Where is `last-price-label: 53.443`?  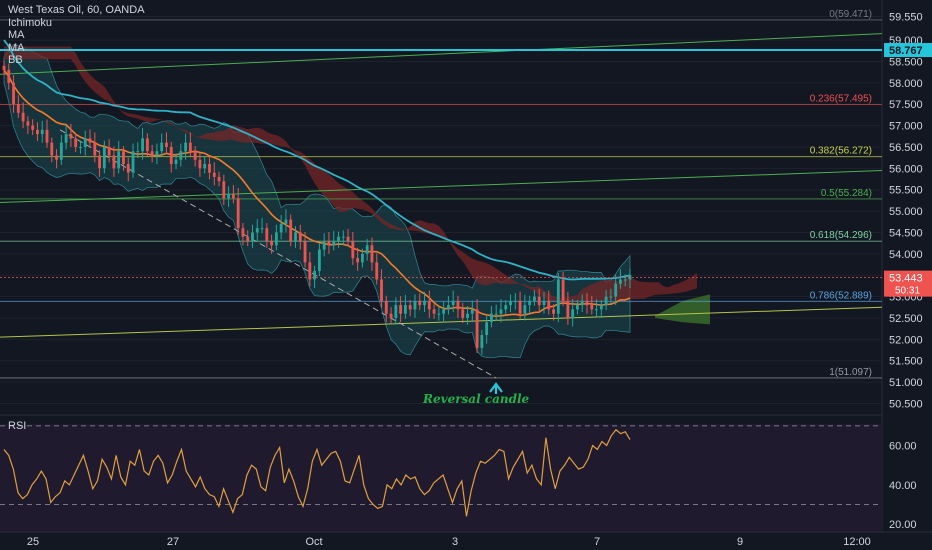
last-price-label: 53.443 is located at coordinates (906, 279).